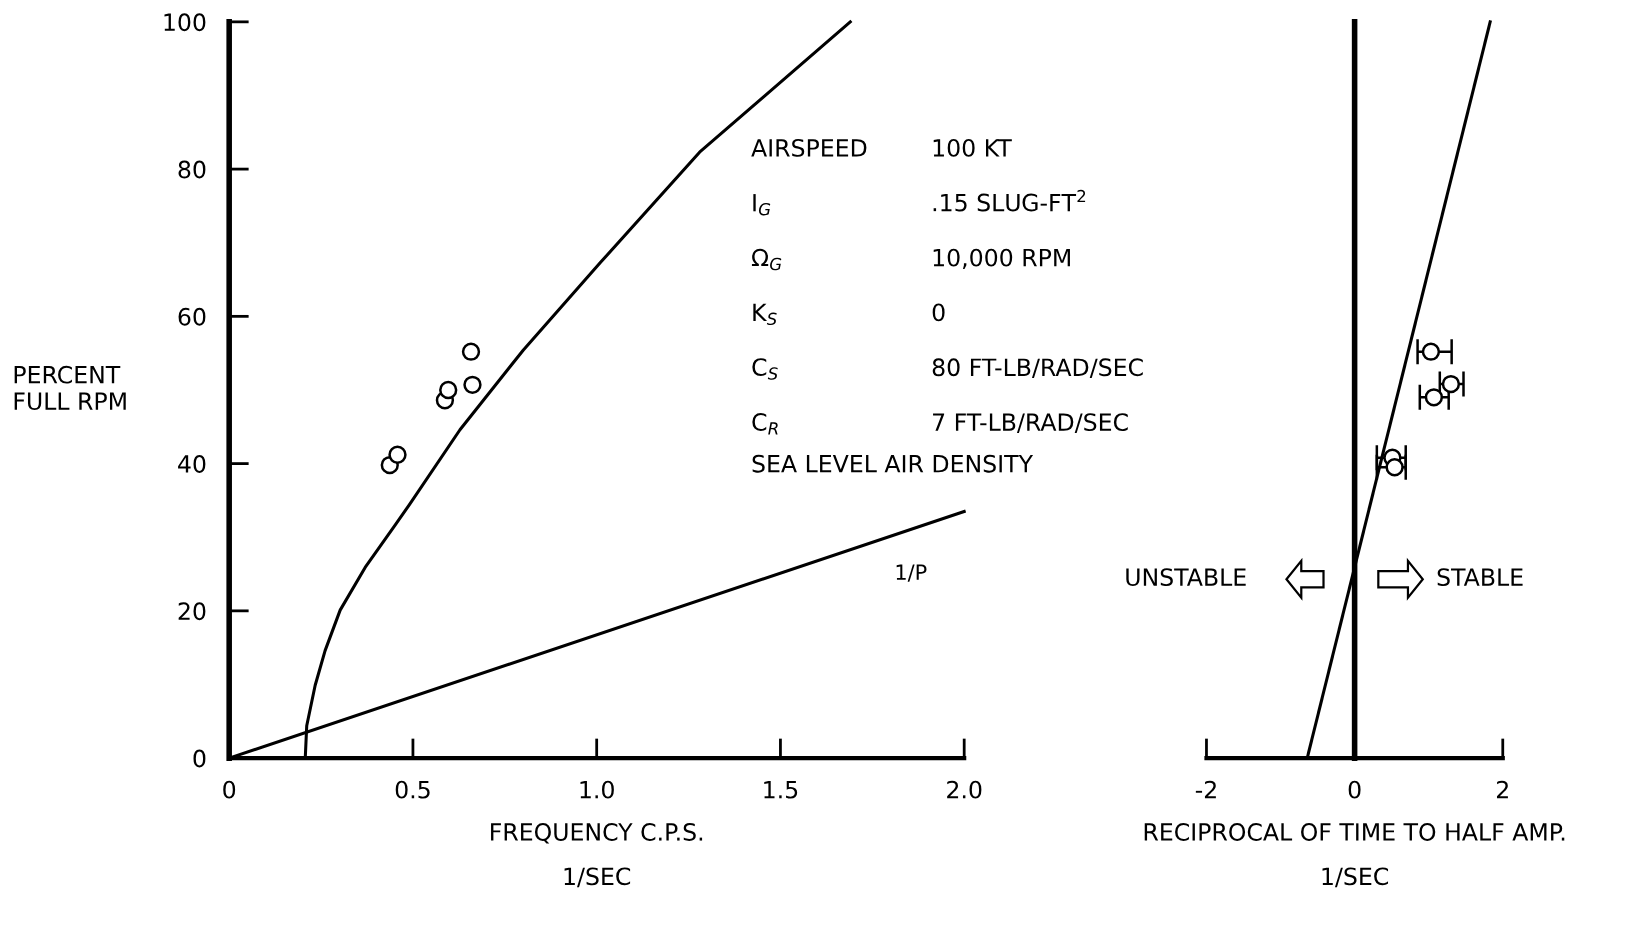 The image size is (1637, 950). I want to click on y-tick-label: 60, so click(192, 316).